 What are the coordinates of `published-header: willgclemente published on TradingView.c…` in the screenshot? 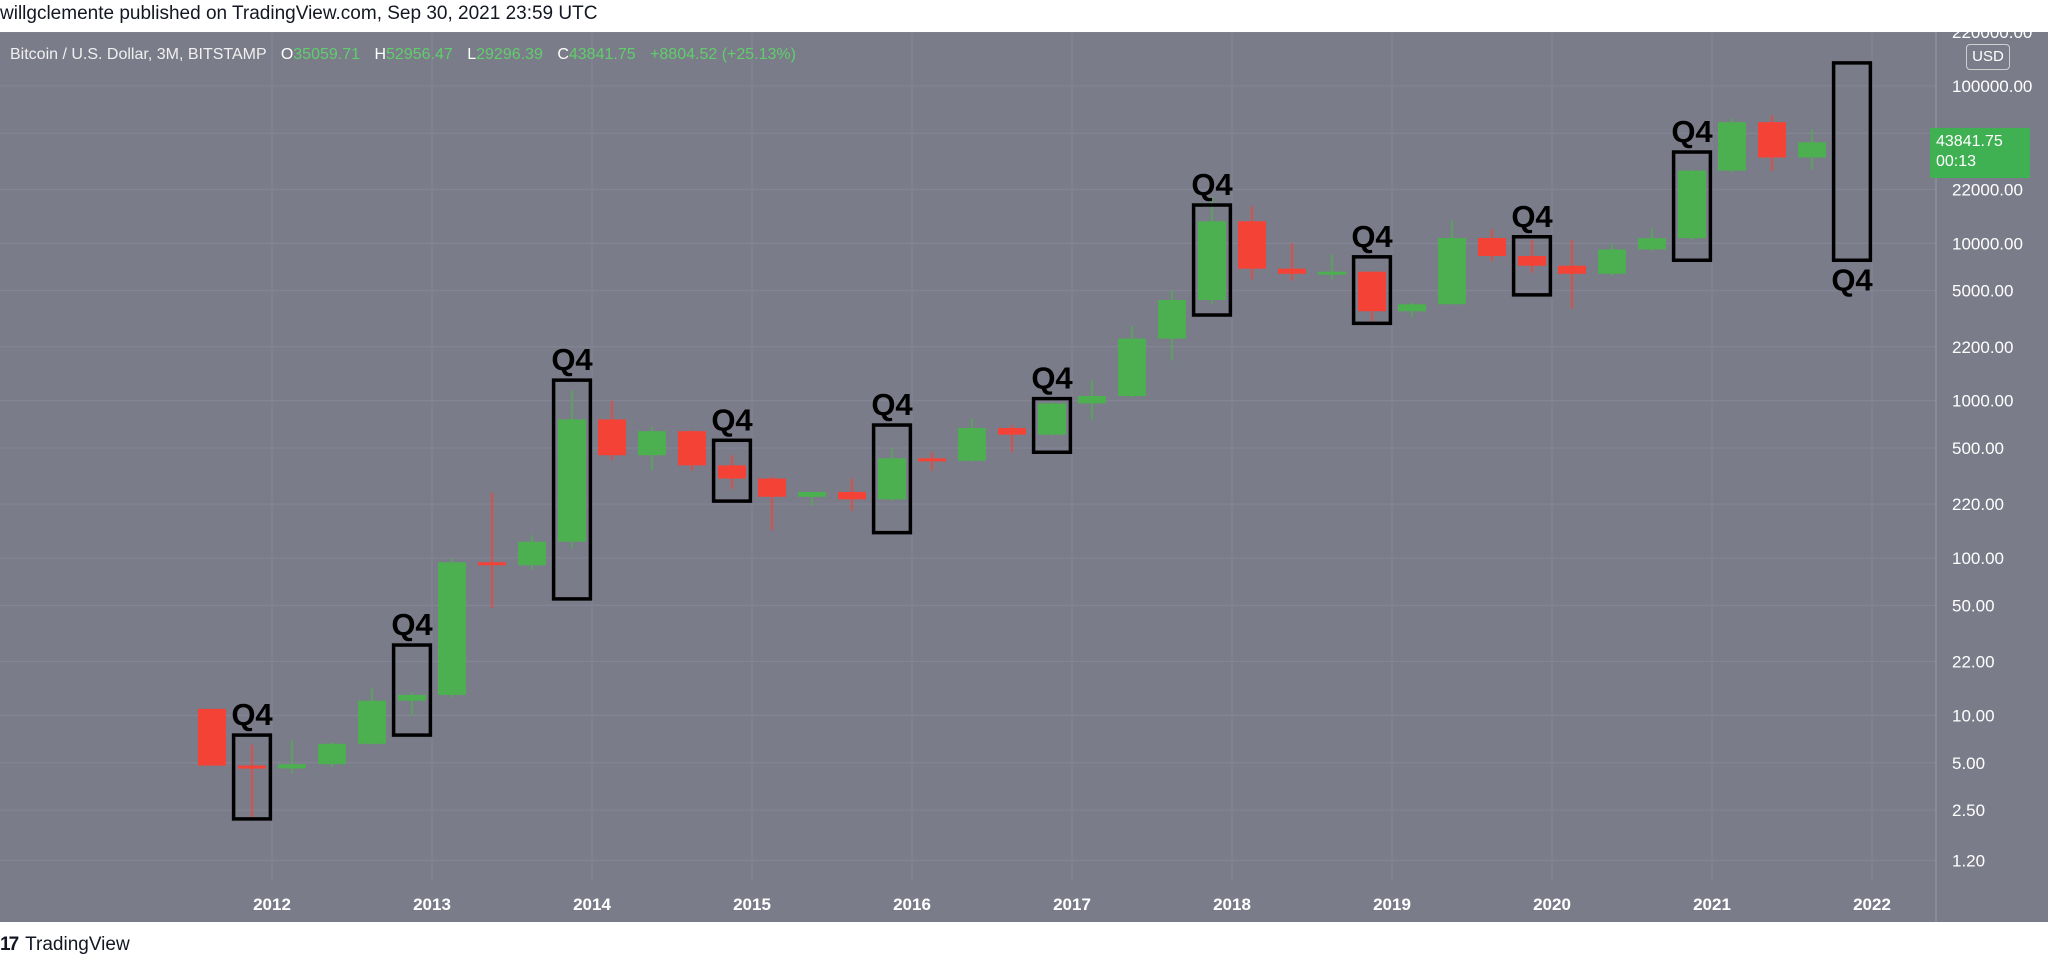 It's located at (299, 13).